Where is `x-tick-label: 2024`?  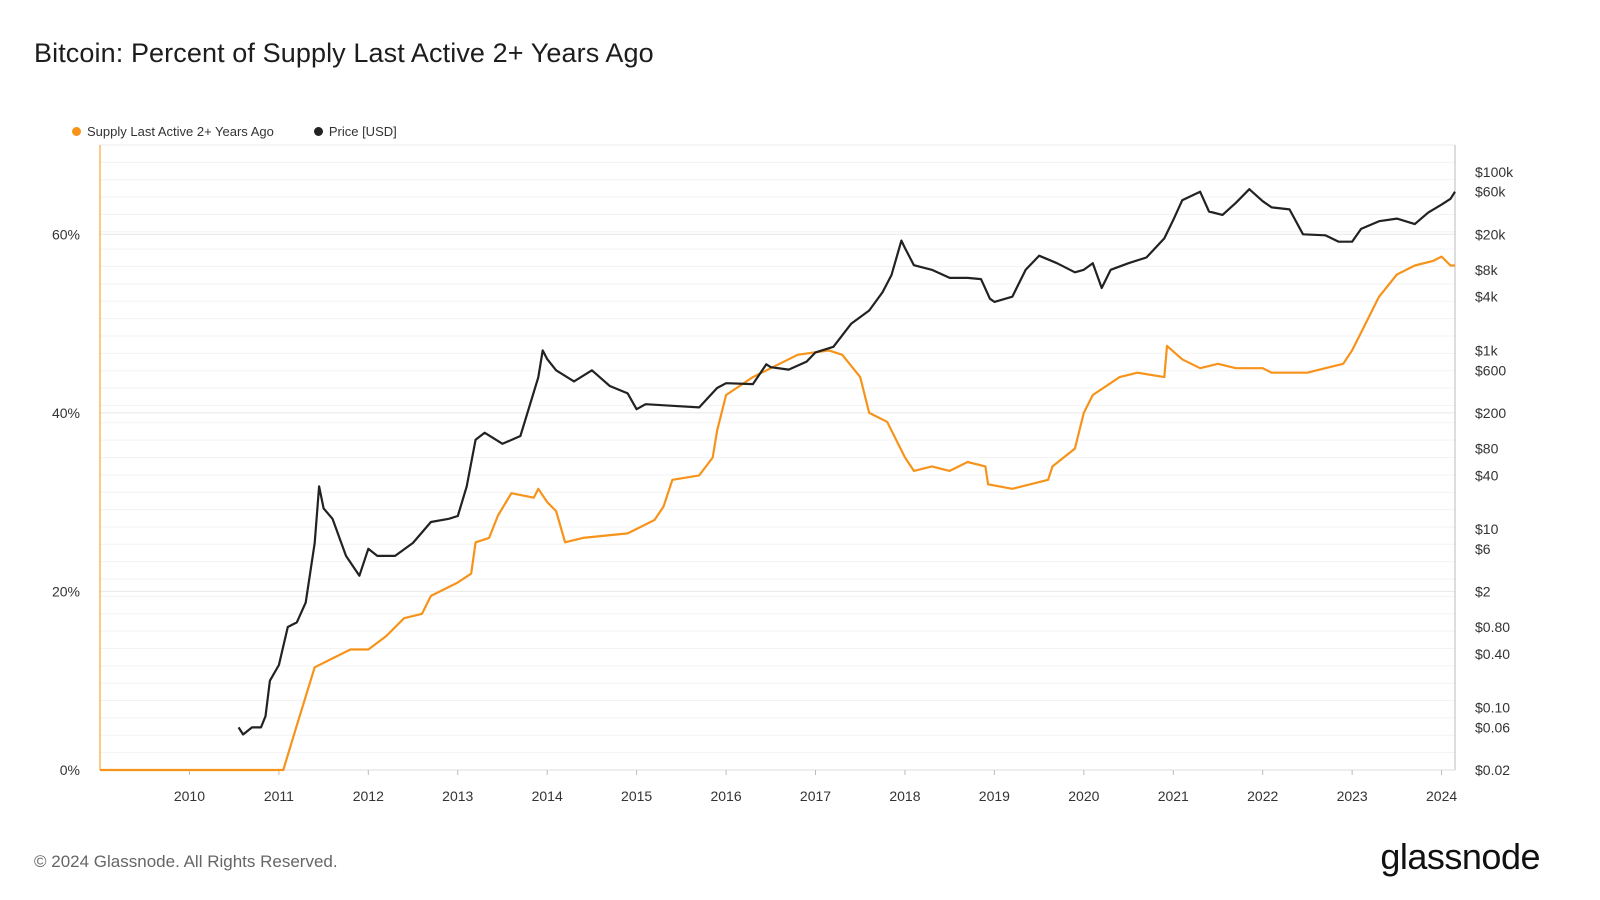
x-tick-label: 2024 is located at coordinates (1441, 796).